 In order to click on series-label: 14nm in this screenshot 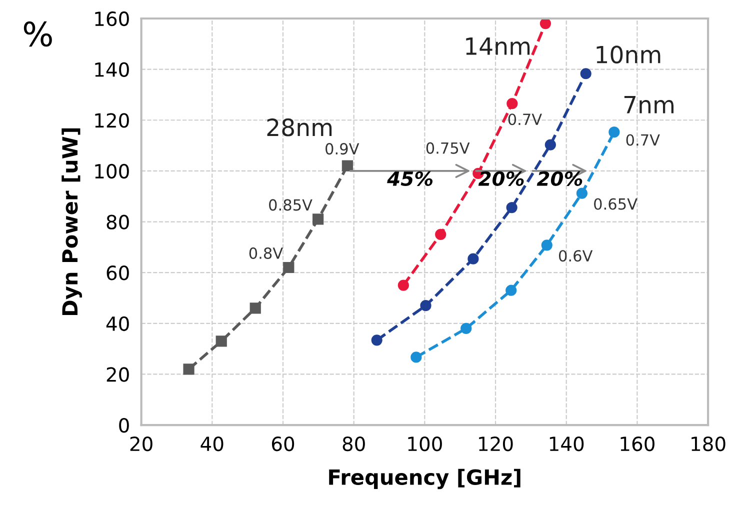, I will do `click(498, 46)`.